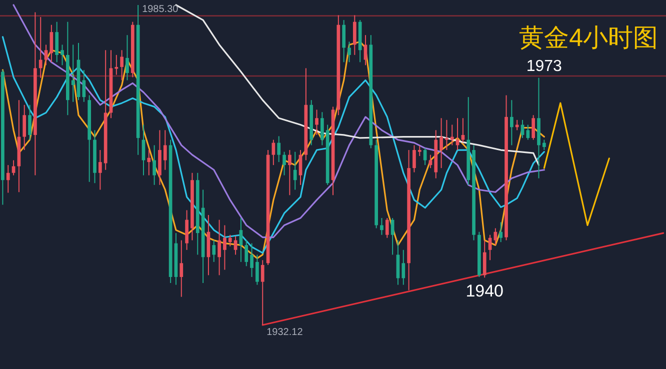 The width and height of the screenshot is (666, 369). Describe the element at coordinates (160, 9) in the screenshot. I see `annotation: 1985.30` at that location.